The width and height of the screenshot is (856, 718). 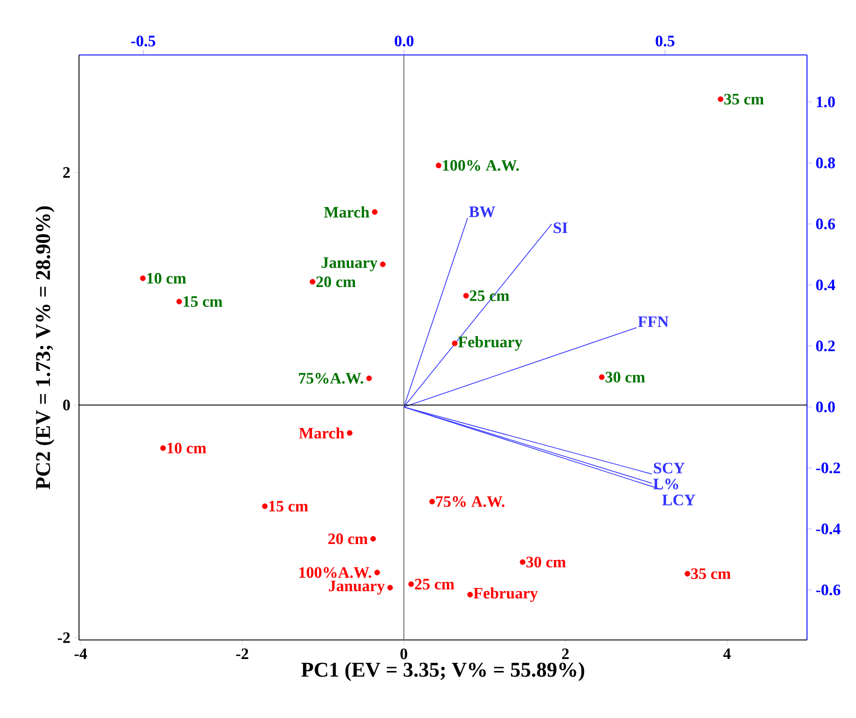 I want to click on annotation: 100% A.W., so click(x=481, y=165).